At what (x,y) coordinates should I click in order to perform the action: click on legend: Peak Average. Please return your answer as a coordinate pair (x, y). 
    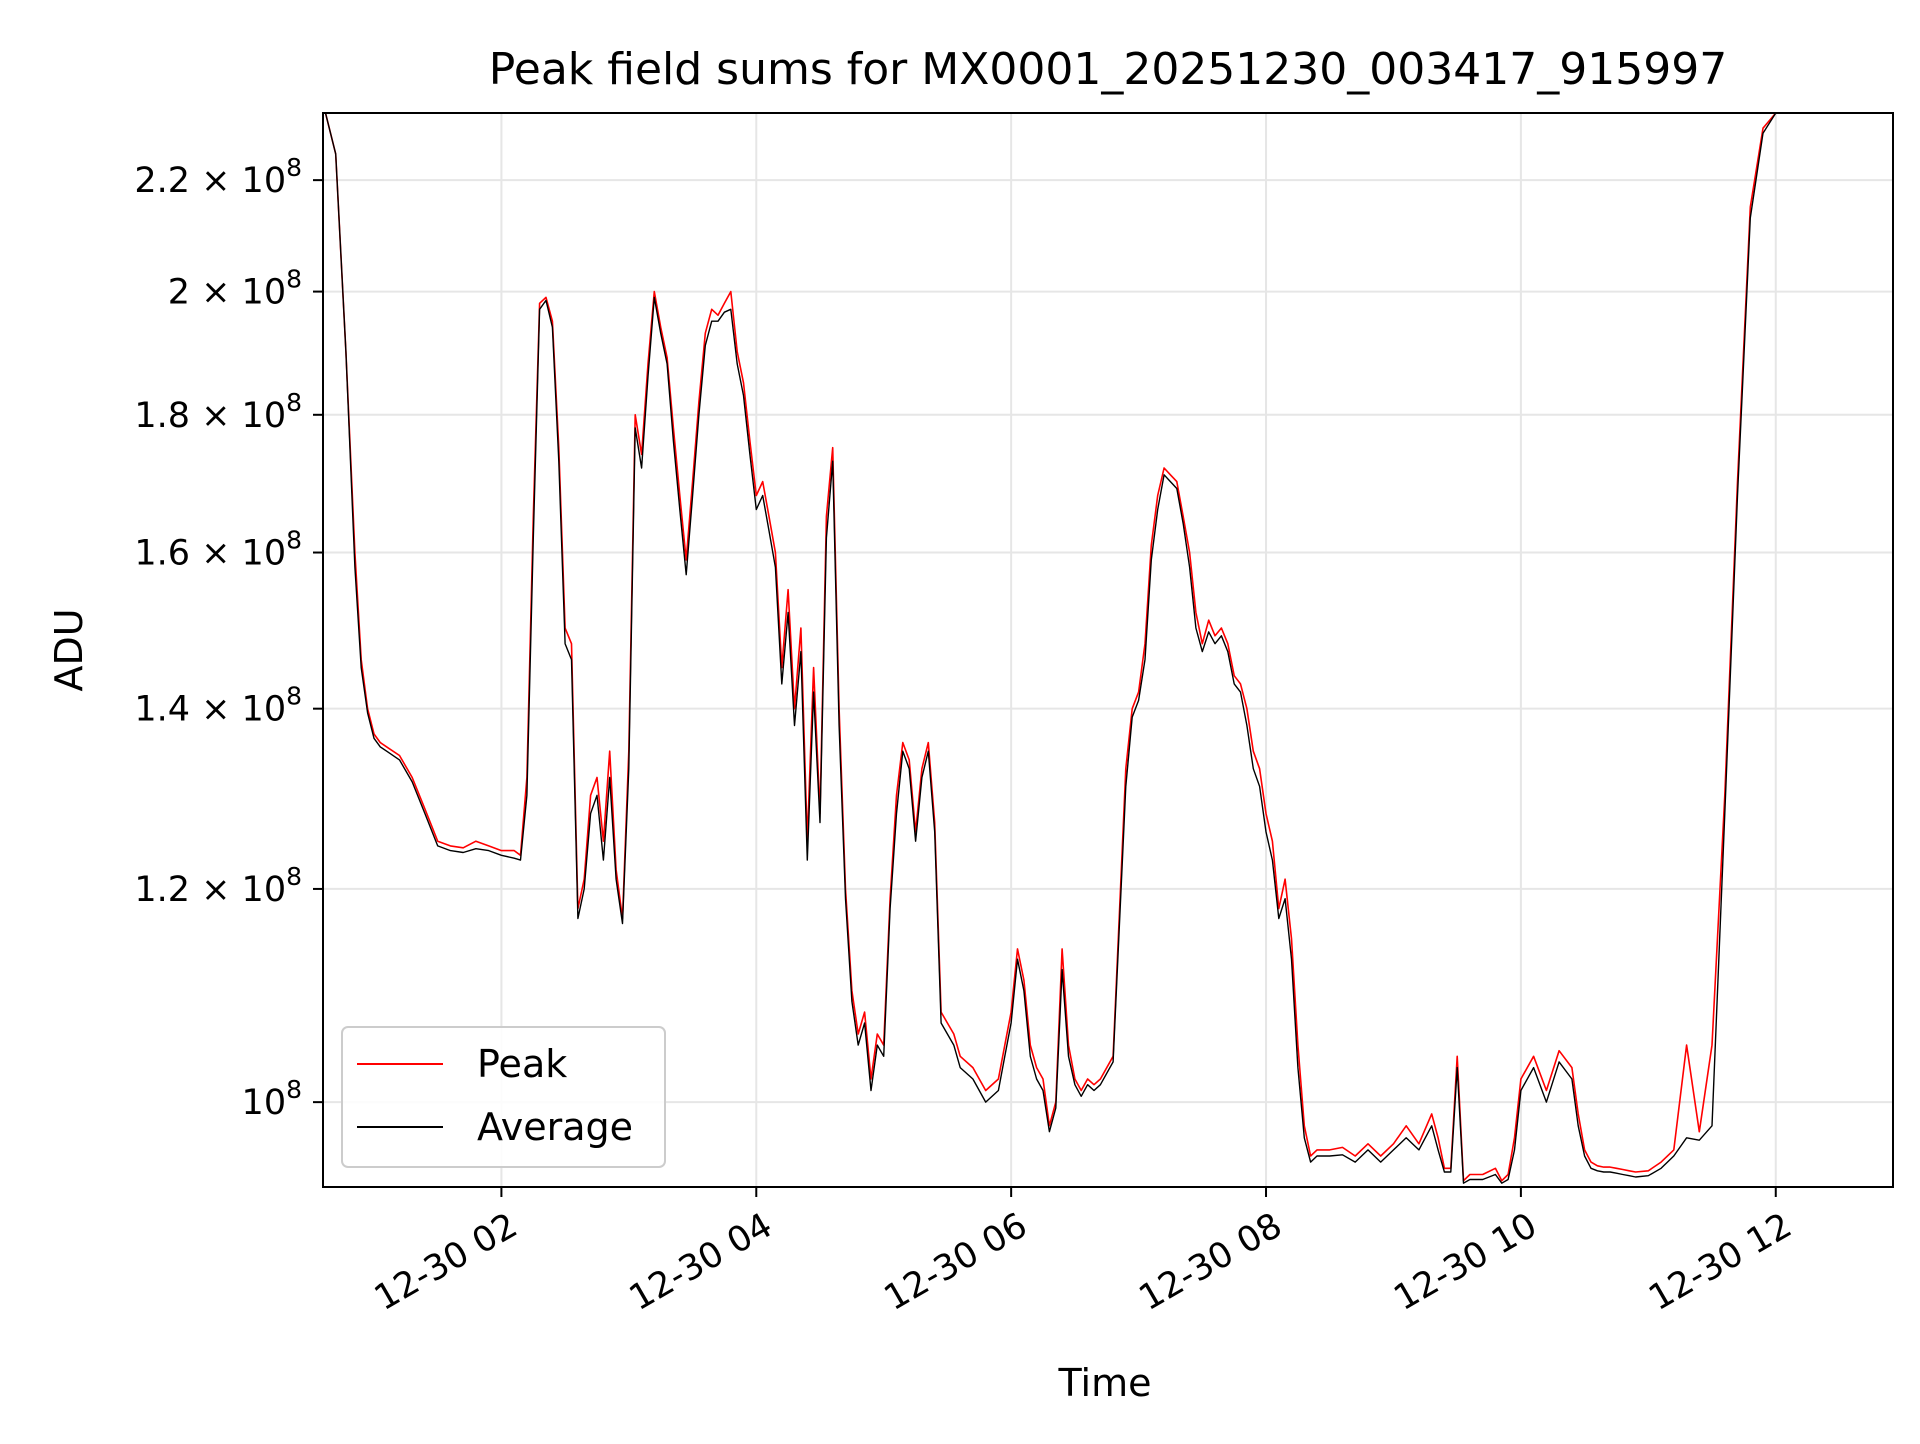
    Looking at the image, I should click on (503, 1097).